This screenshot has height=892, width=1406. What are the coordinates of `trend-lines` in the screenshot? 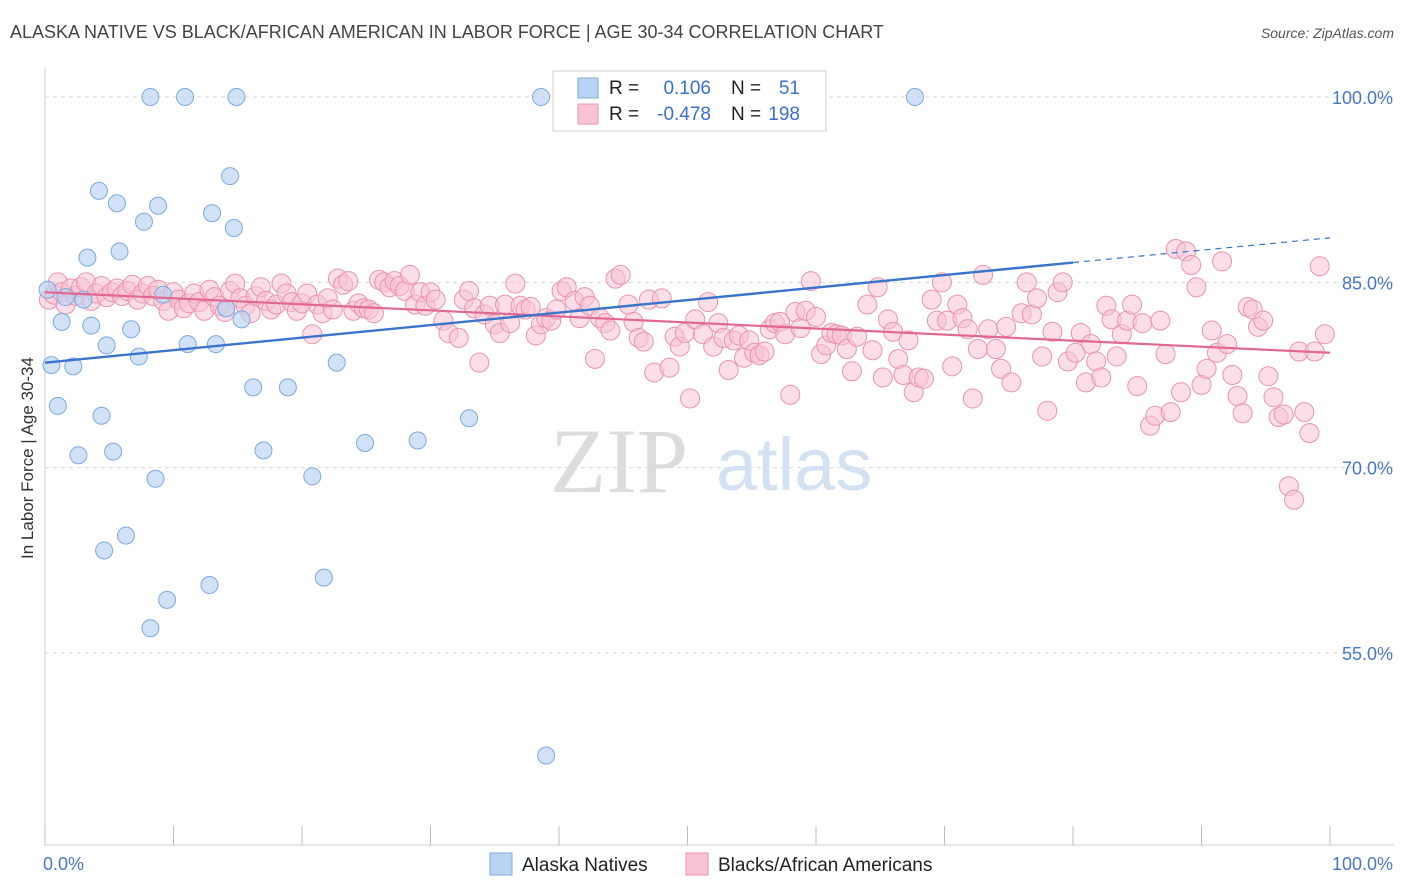 It's located at (687, 300).